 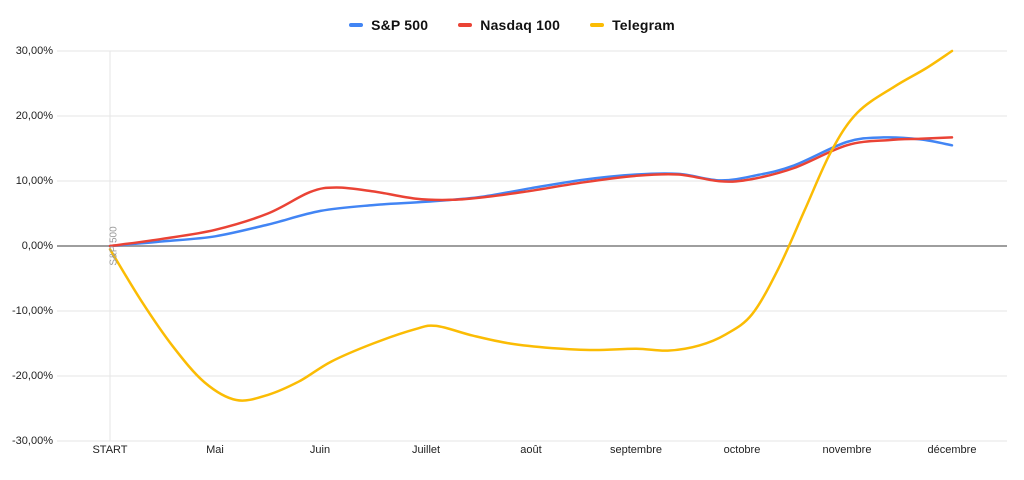 I want to click on x-label-decembre: décembre, so click(x=952, y=450).